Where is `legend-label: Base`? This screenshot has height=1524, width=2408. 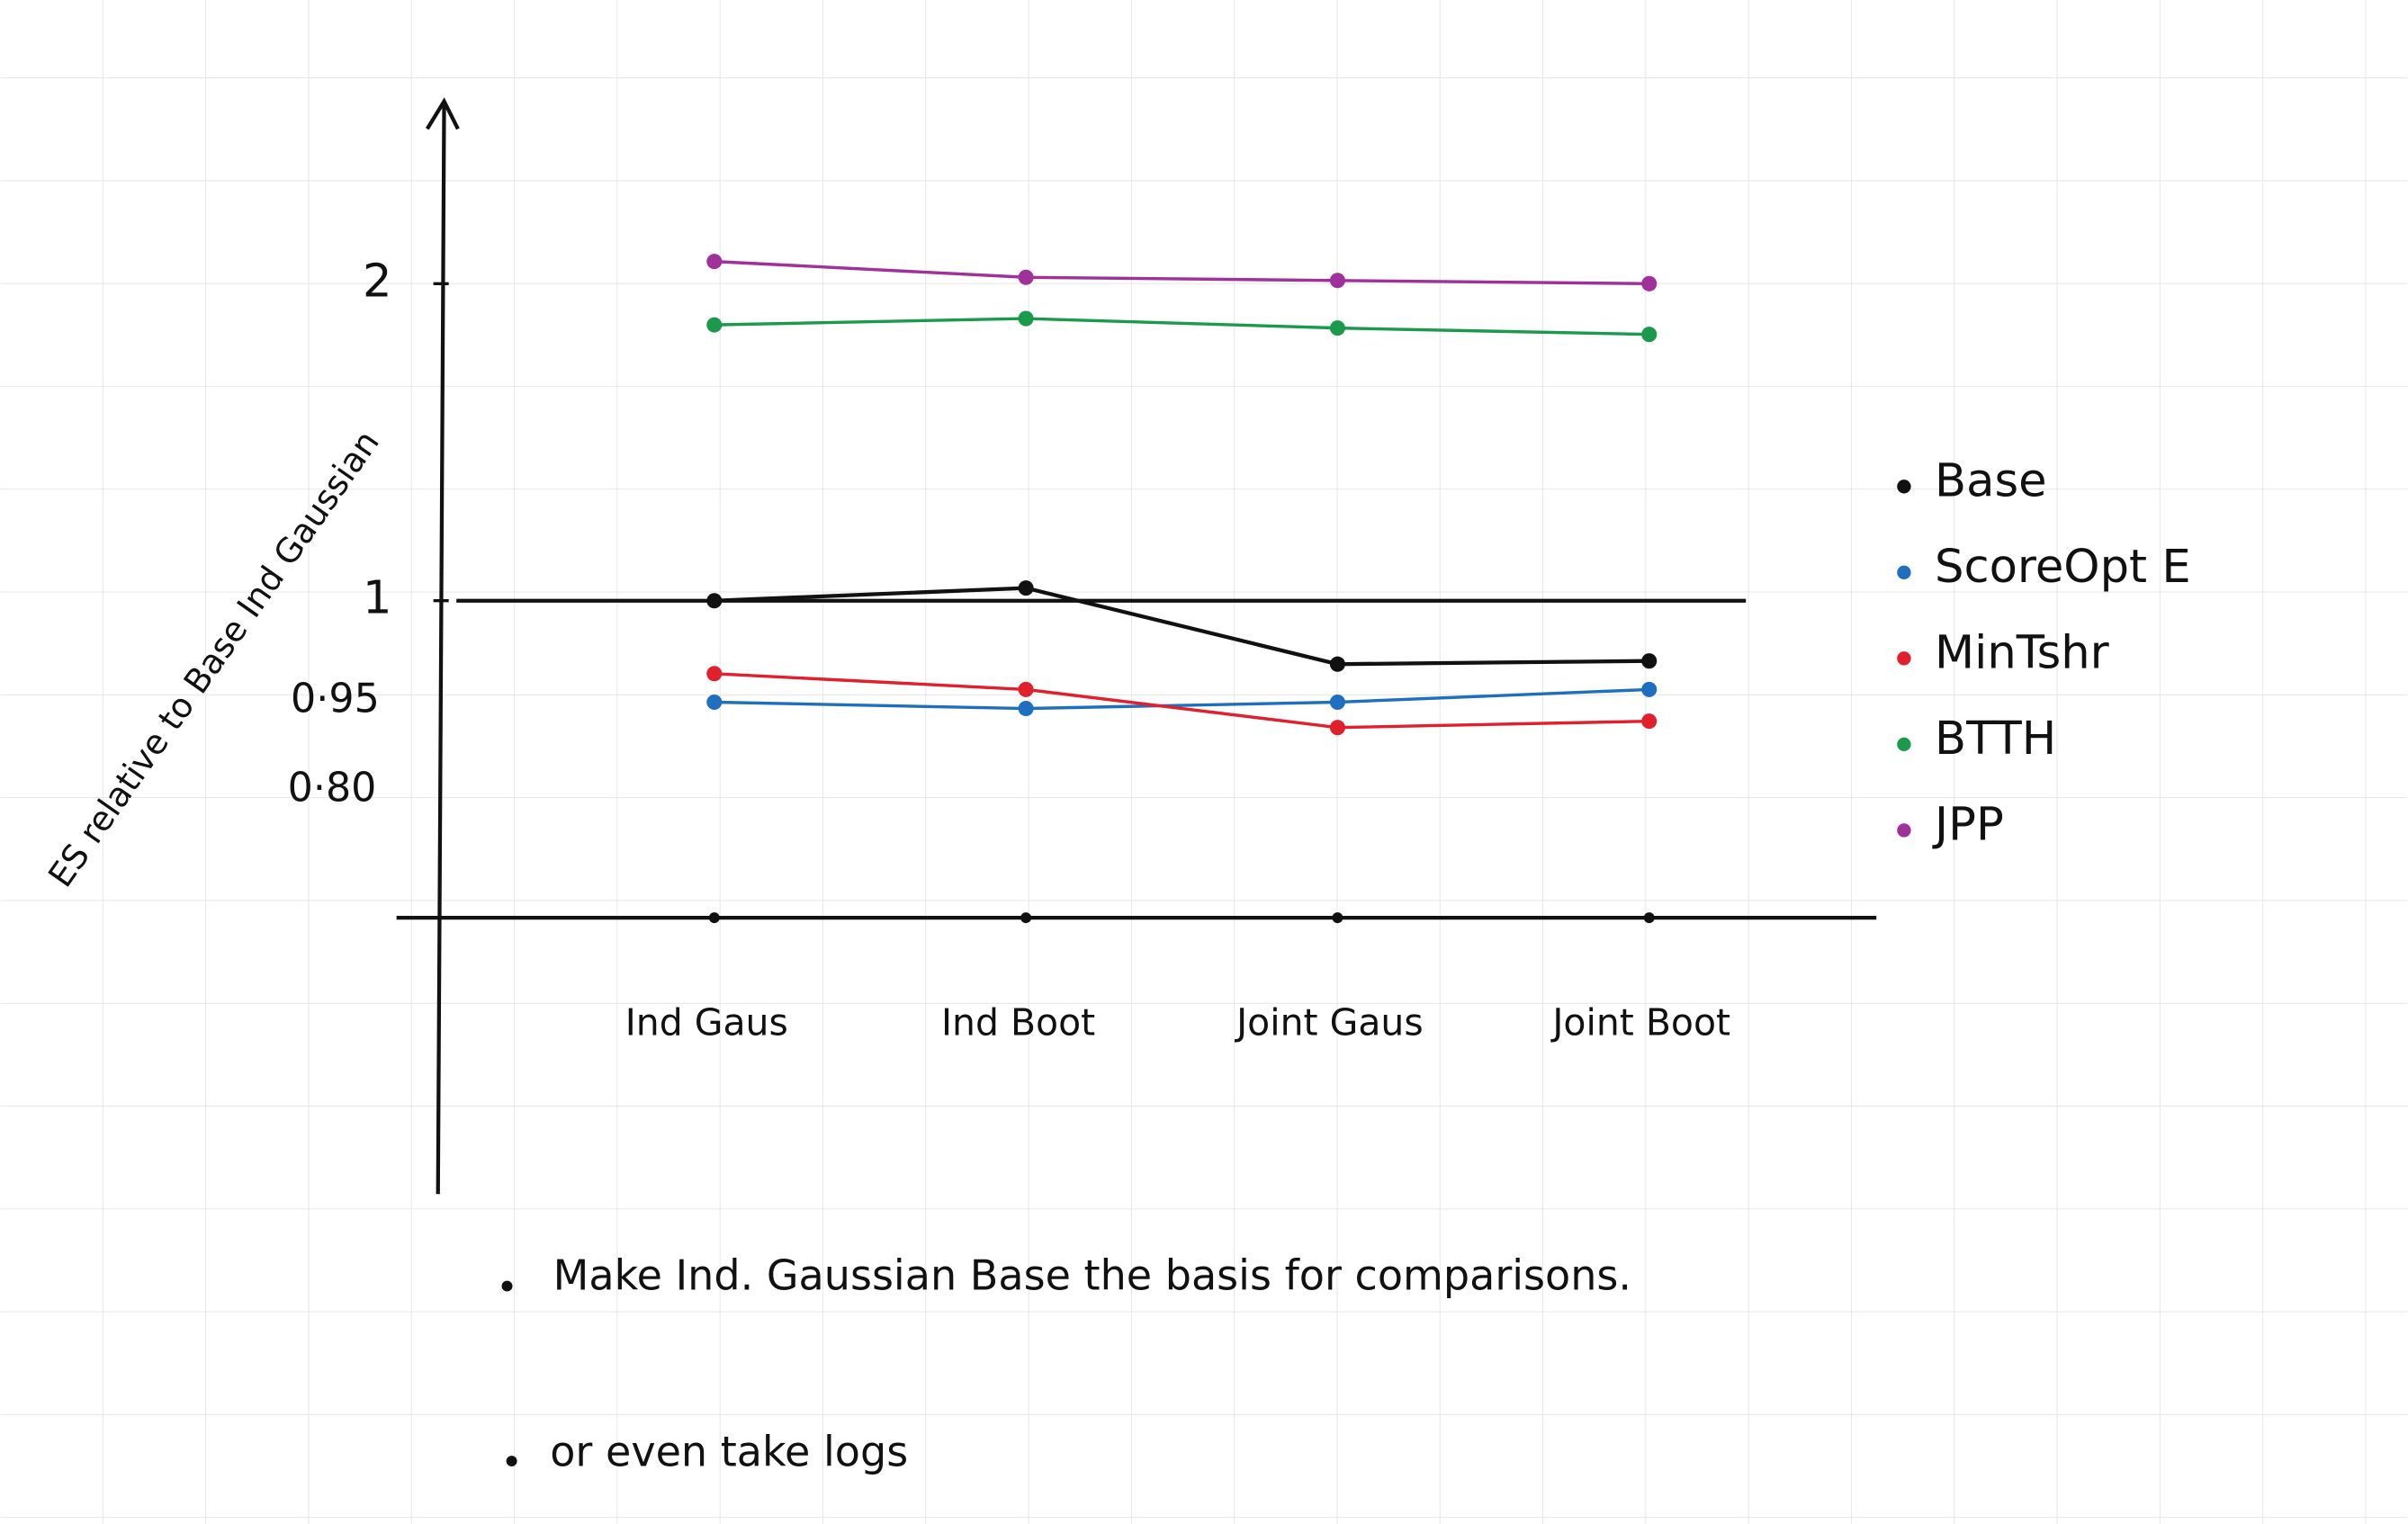
legend-label: Base is located at coordinates (1991, 480).